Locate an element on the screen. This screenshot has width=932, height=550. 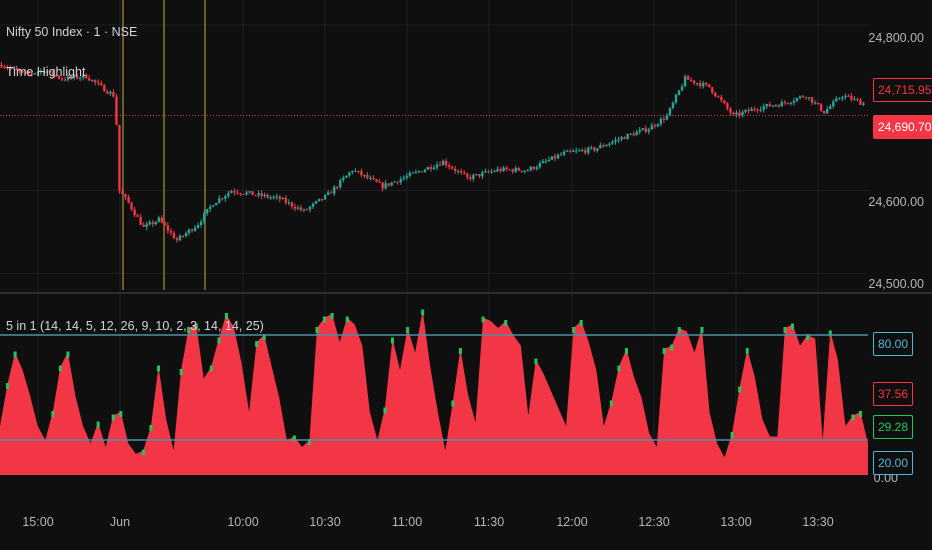
time-tick-label: 10:30 is located at coordinates (324, 522).